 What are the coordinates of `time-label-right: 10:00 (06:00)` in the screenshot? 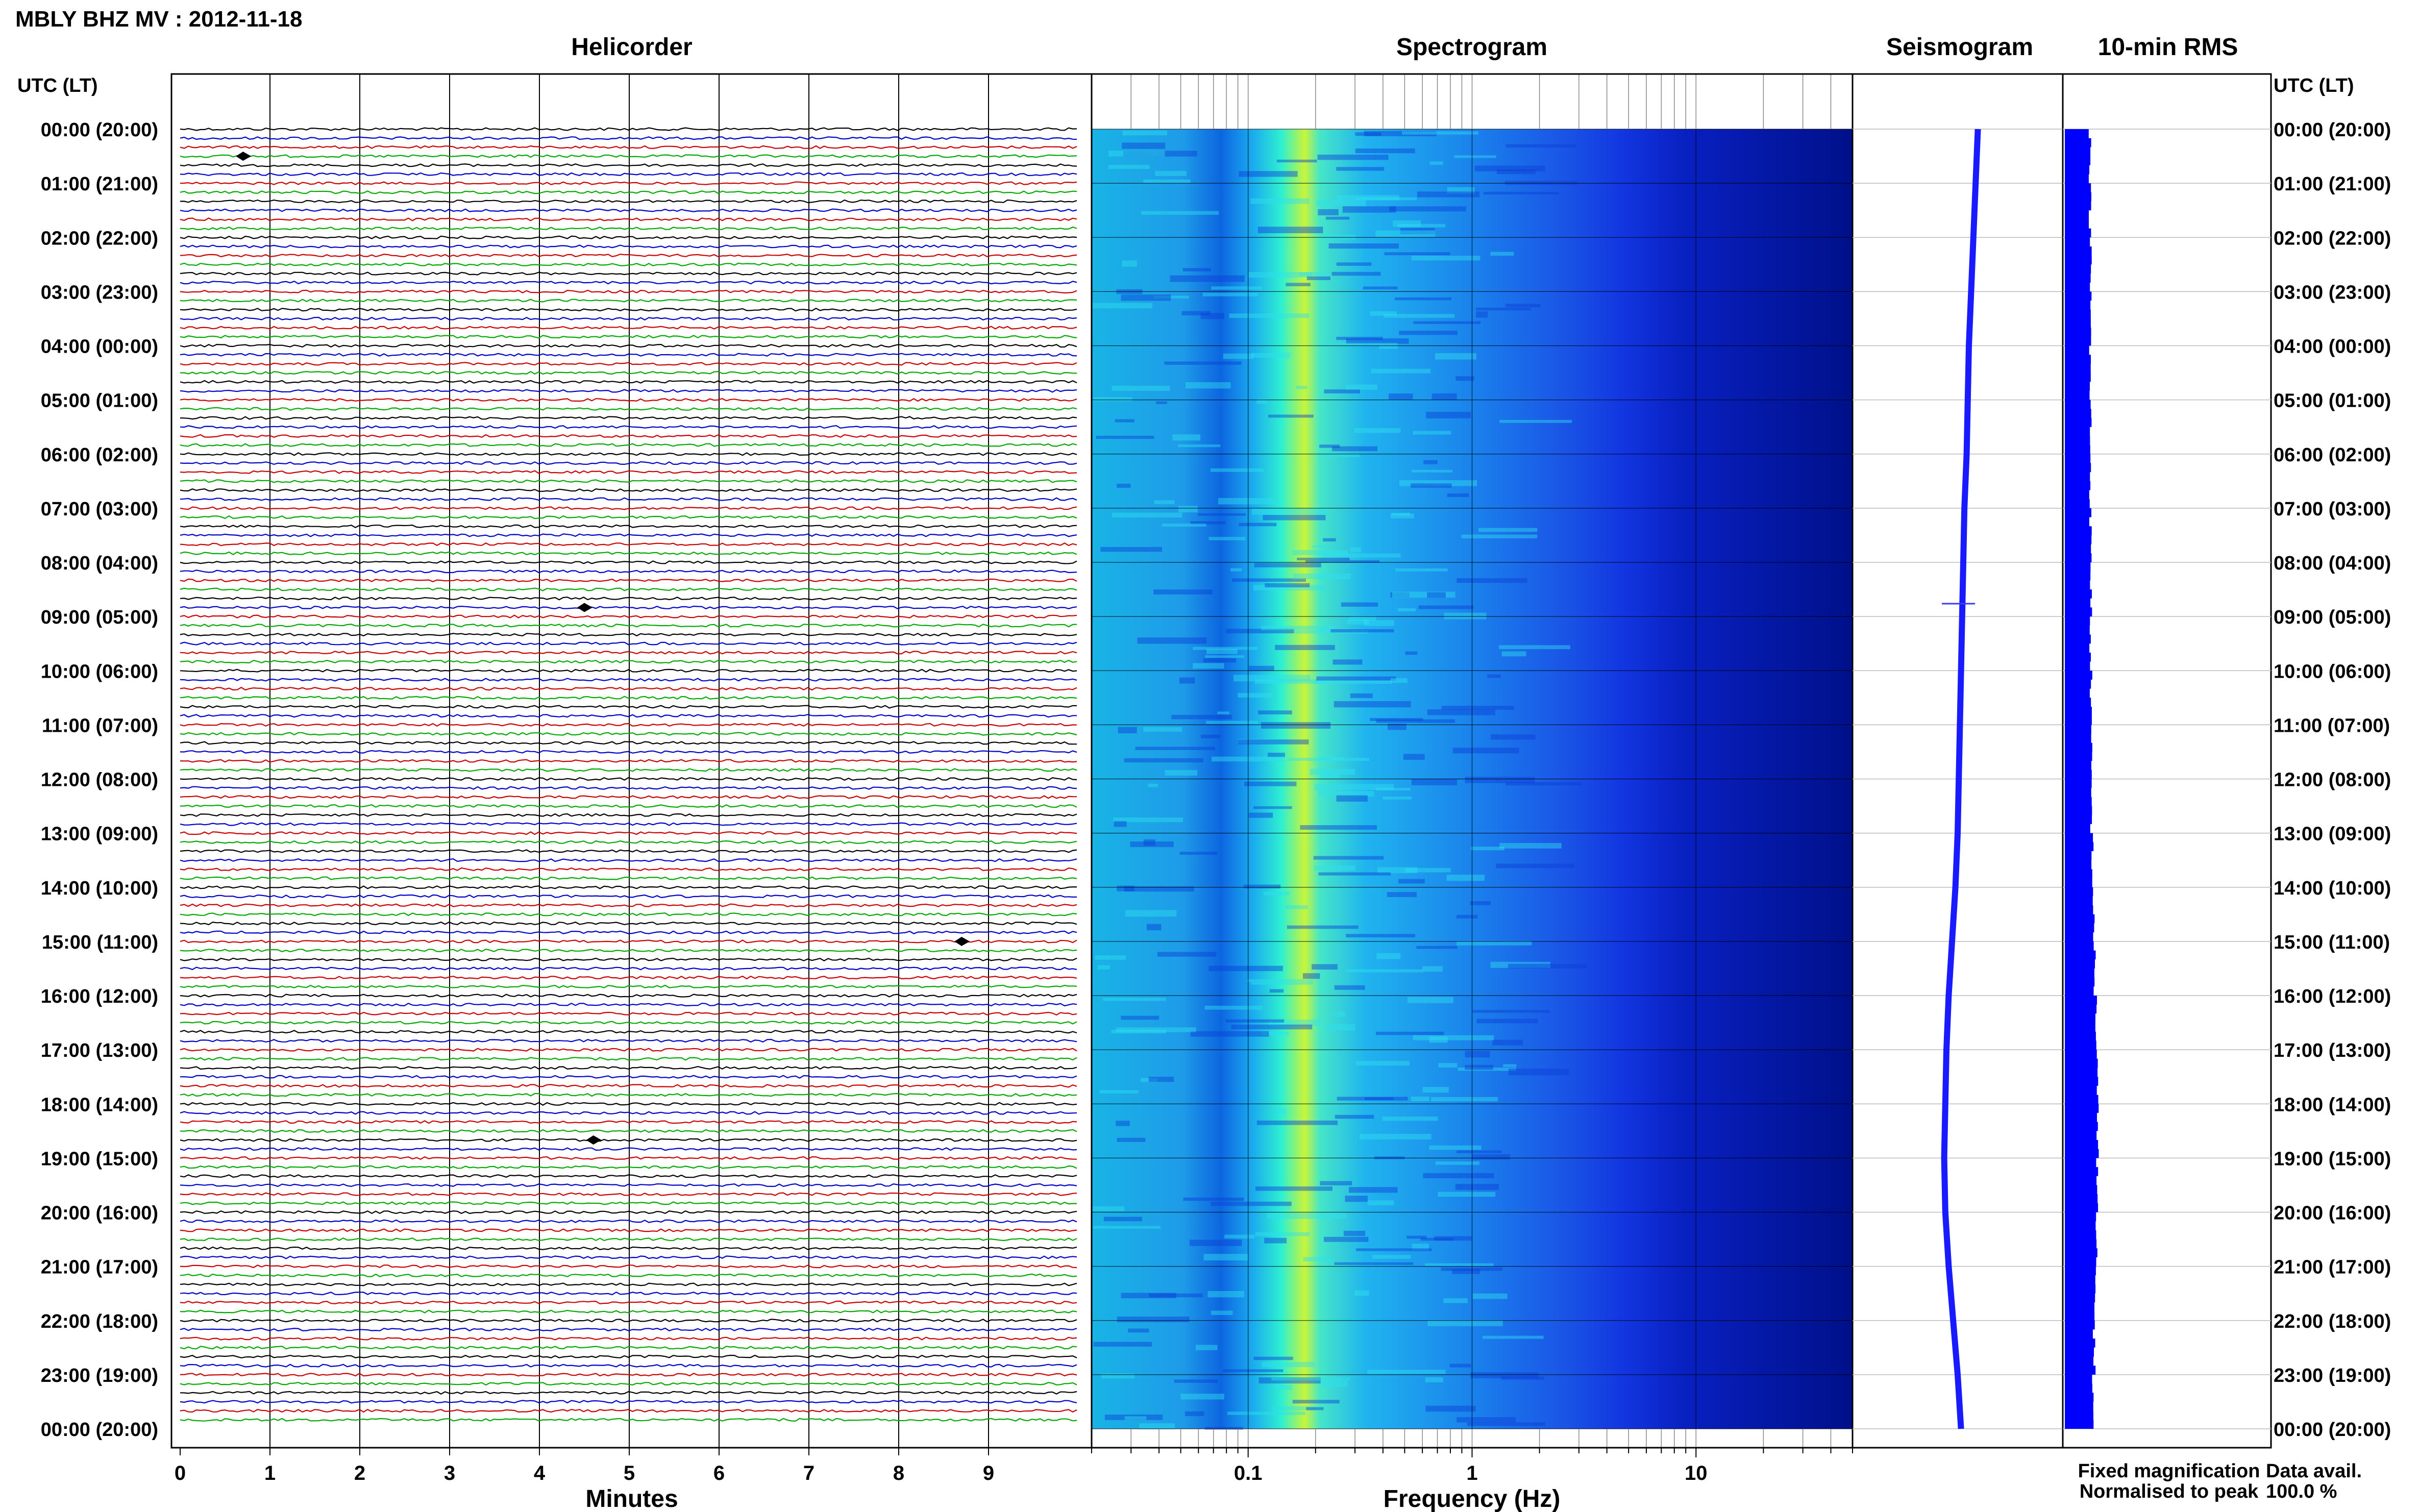 It's located at (2332, 671).